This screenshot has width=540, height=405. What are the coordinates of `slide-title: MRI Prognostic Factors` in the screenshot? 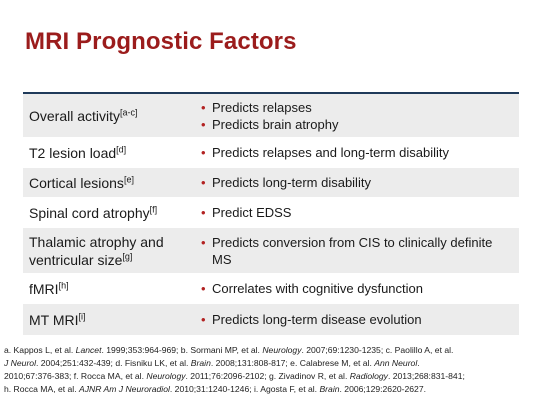 It's located at (161, 41).